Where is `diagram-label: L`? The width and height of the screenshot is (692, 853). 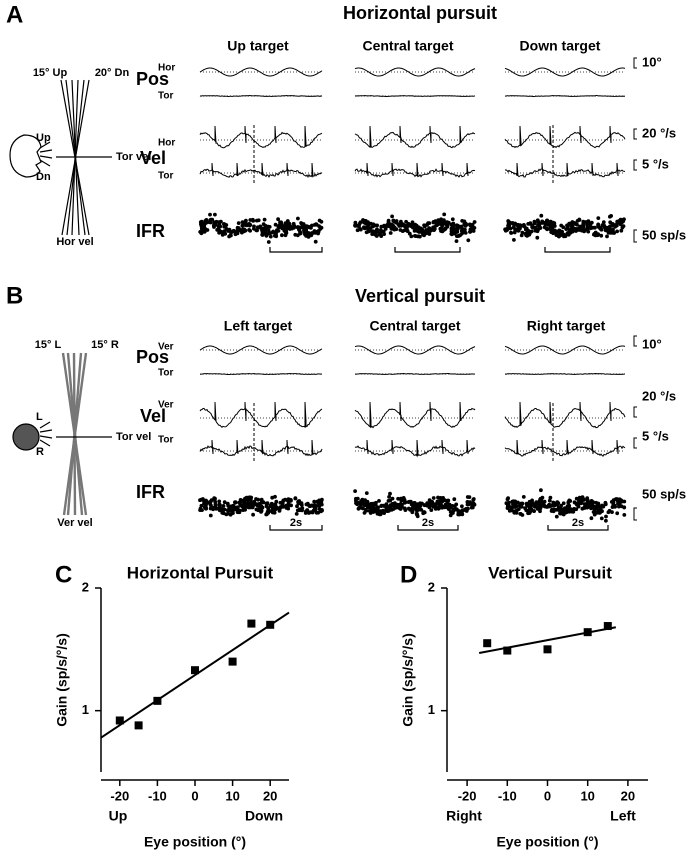
diagram-label: L is located at coordinates (39, 417).